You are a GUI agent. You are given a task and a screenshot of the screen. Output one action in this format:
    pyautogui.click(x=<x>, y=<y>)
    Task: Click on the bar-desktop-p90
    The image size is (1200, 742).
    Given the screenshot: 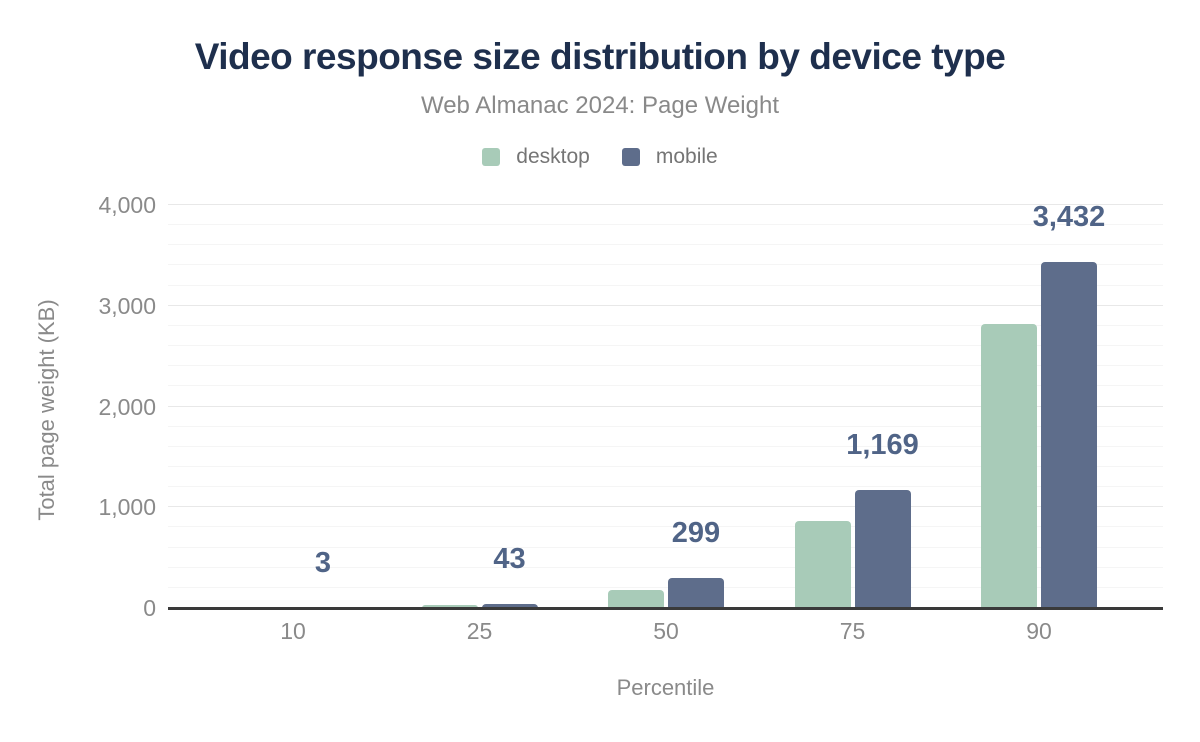 What is the action you would take?
    pyautogui.click(x=1009, y=465)
    